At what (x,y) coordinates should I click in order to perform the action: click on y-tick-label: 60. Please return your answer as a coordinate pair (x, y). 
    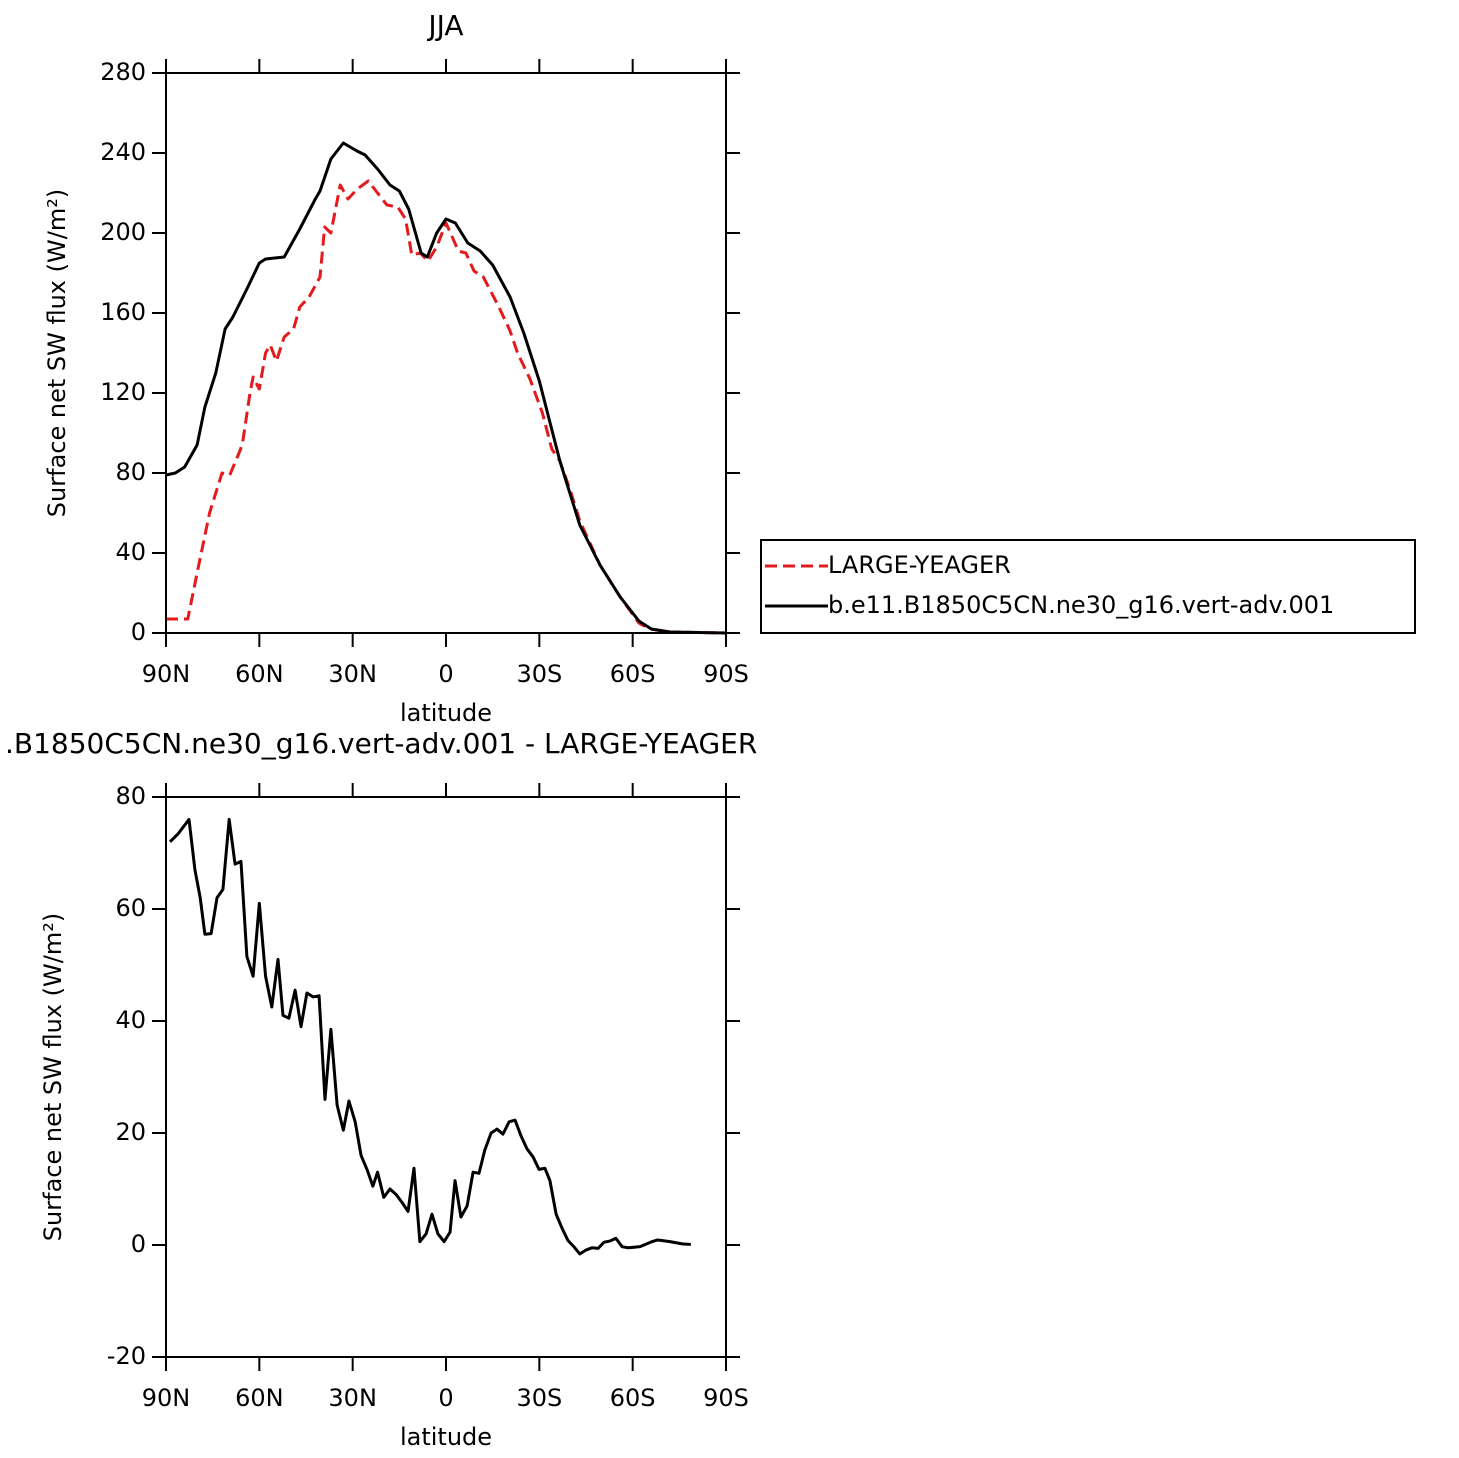
    Looking at the image, I should click on (130, 908).